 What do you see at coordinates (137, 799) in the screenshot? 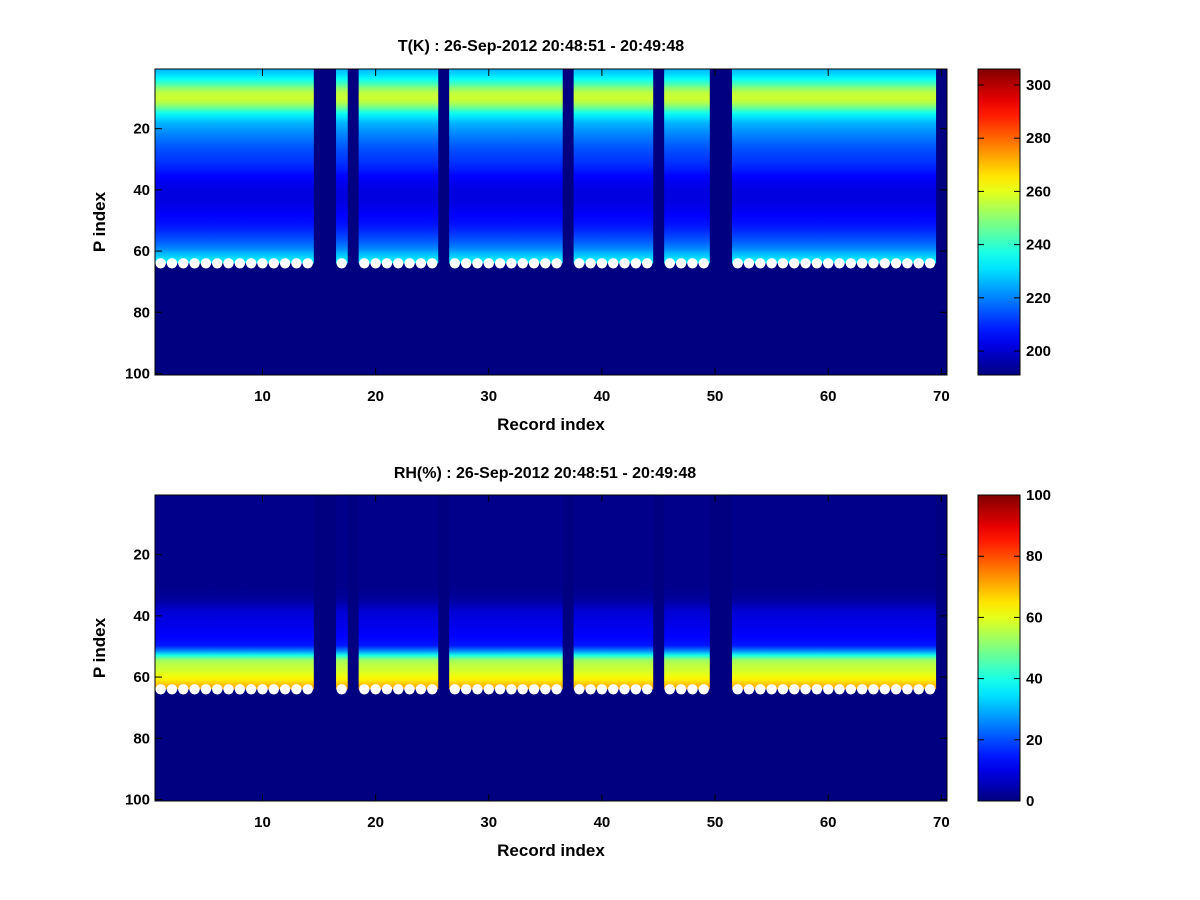
I see `y-tick-label: 100` at bounding box center [137, 799].